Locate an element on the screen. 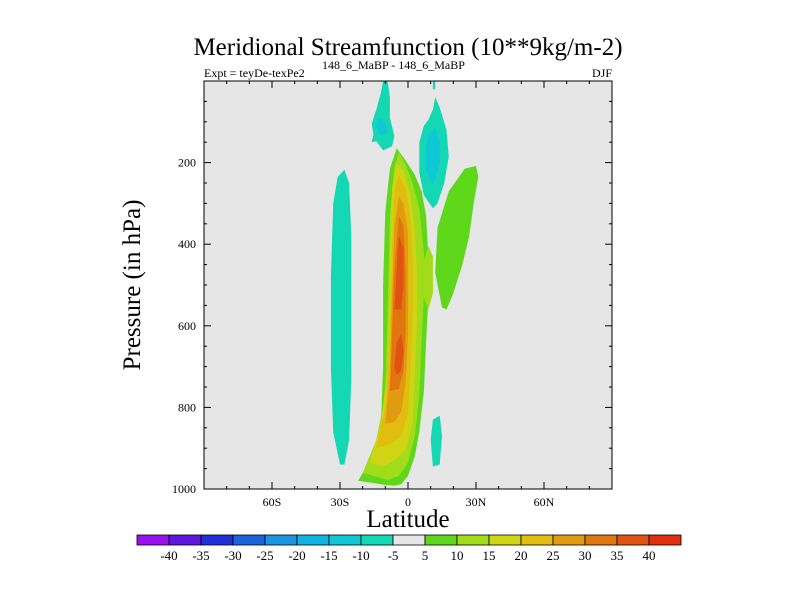 The image size is (800, 605). colorbar-label: -10 is located at coordinates (360, 555).